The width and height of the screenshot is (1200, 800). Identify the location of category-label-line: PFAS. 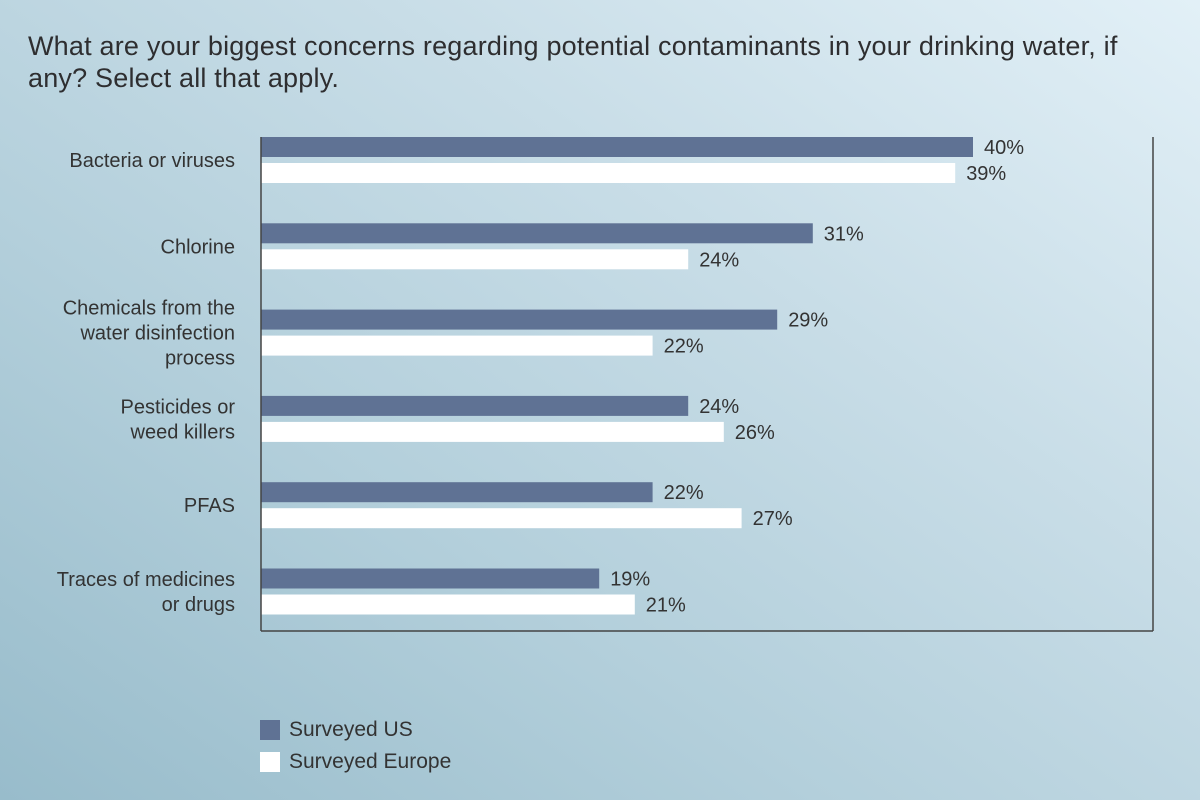
(209, 506).